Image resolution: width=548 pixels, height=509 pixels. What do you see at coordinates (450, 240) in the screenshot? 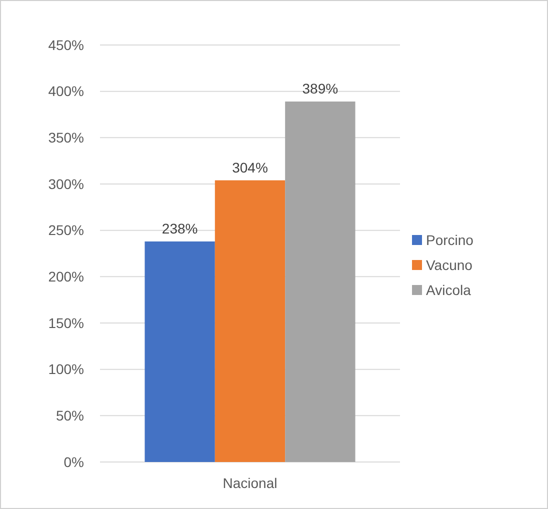
I see `legend-label: Porcino` at bounding box center [450, 240].